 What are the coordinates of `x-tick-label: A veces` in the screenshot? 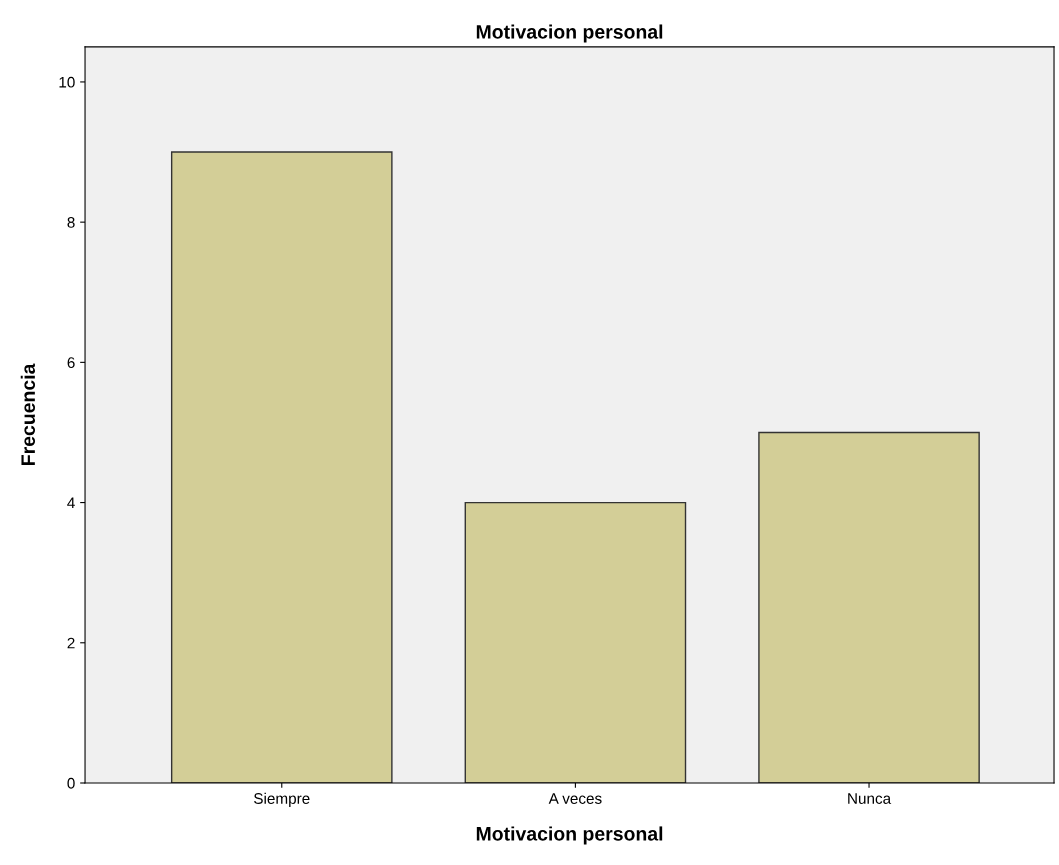 It's located at (575, 798).